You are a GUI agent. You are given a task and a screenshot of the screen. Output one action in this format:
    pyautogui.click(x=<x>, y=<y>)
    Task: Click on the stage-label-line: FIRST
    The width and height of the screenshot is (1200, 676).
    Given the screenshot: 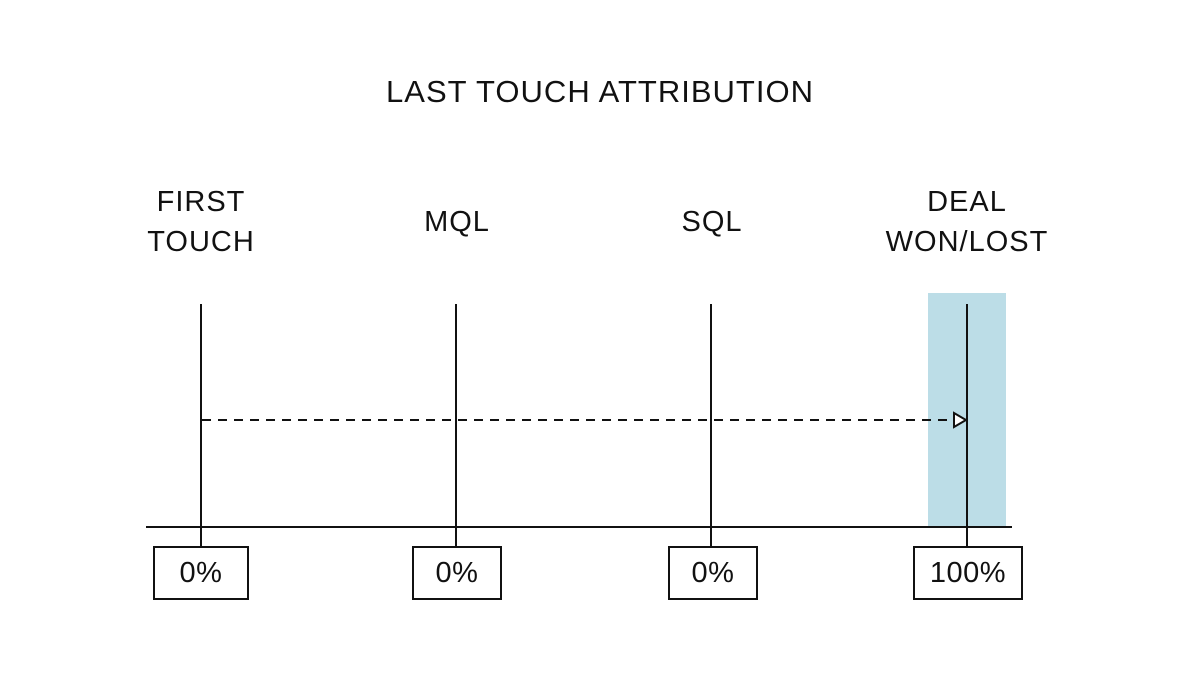 What is the action you would take?
    pyautogui.click(x=201, y=202)
    